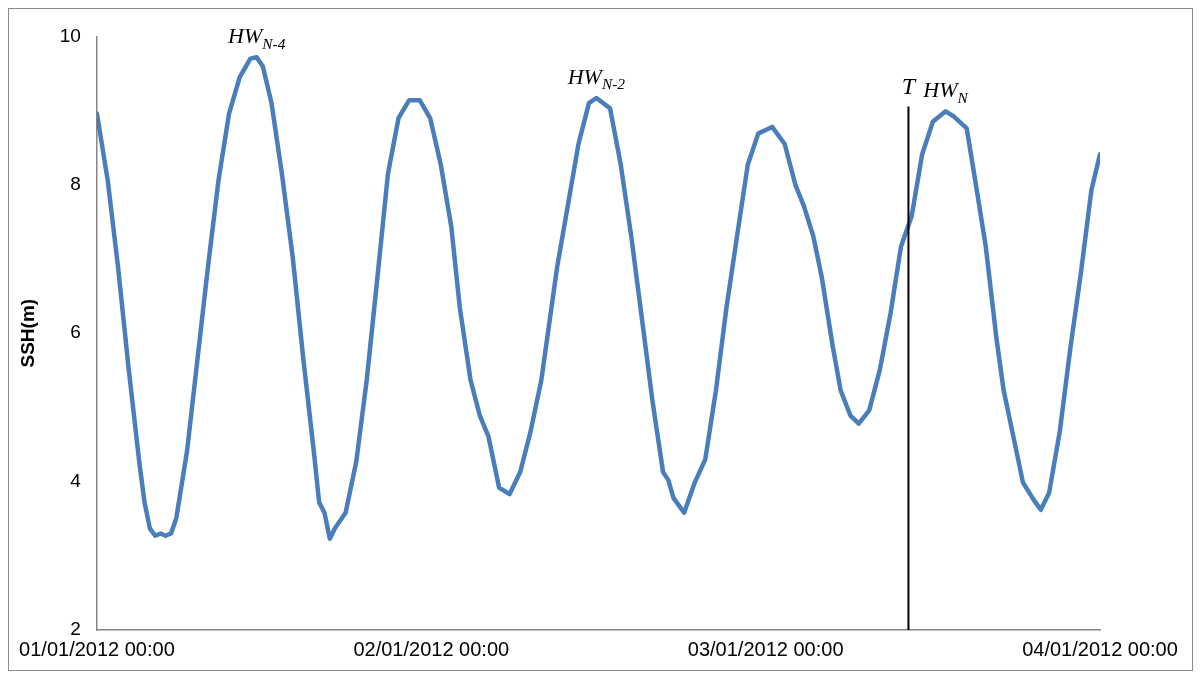  I want to click on y-tick-label: 6, so click(75, 332).